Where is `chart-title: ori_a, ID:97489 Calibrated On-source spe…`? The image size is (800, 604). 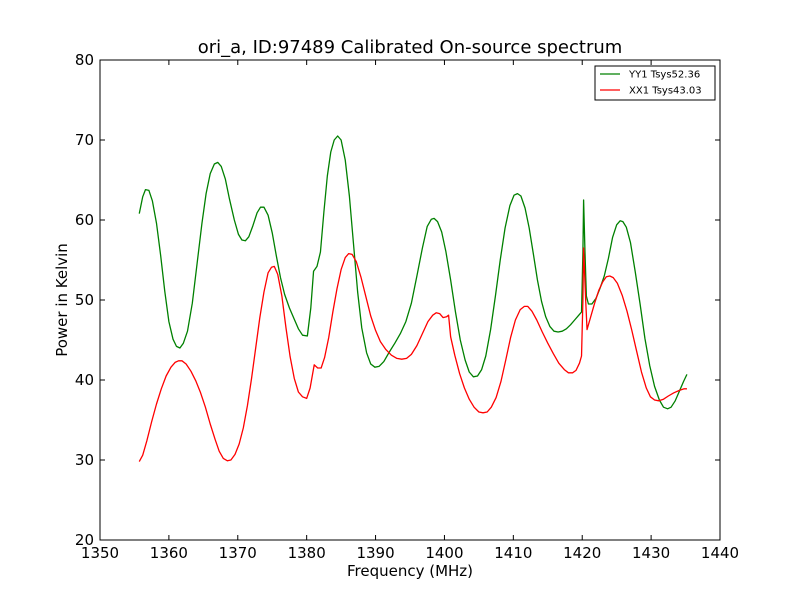
chart-title: ori_a, ID:97489 Calibrated On-source spe… is located at coordinates (410, 47).